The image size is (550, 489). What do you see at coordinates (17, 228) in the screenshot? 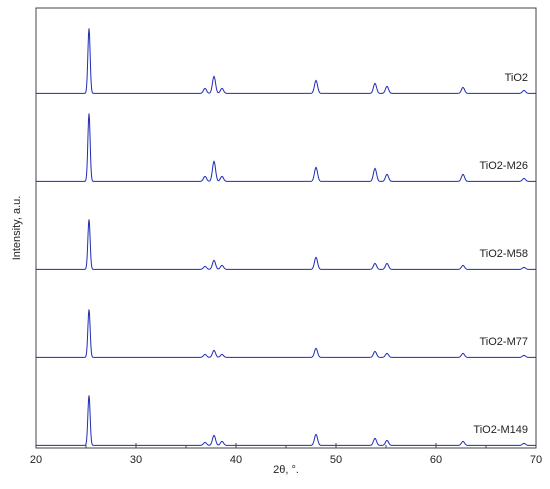
I see `y-axis-title: Intensity, a.u.` at bounding box center [17, 228].